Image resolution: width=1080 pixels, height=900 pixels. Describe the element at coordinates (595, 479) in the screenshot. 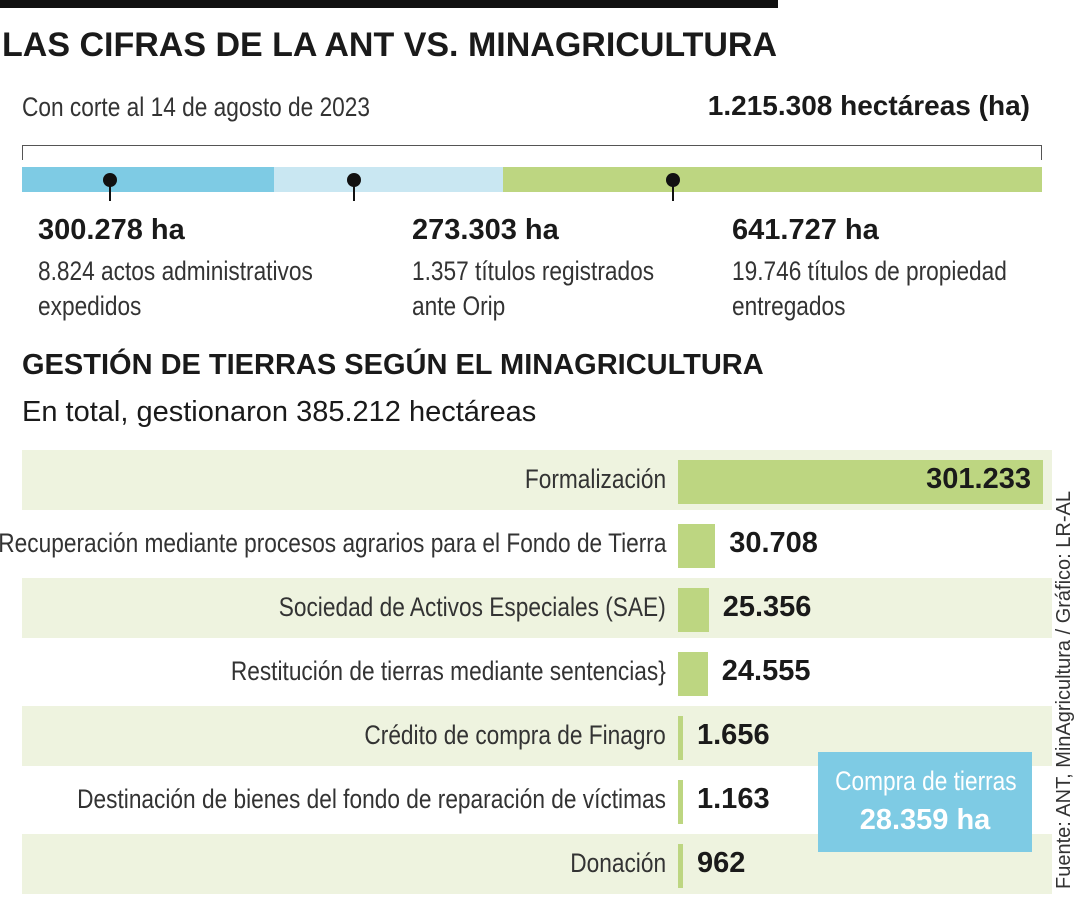

I see `category-label: Formalización` at that location.